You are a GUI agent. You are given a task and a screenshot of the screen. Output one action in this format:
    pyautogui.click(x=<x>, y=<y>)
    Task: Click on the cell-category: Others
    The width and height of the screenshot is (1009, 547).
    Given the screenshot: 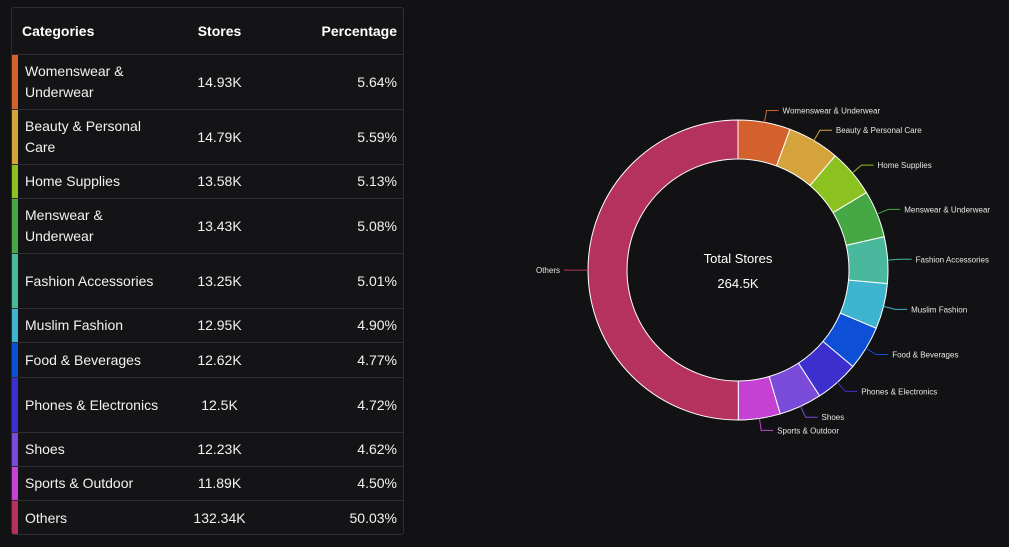 What is the action you would take?
    pyautogui.click(x=92, y=517)
    